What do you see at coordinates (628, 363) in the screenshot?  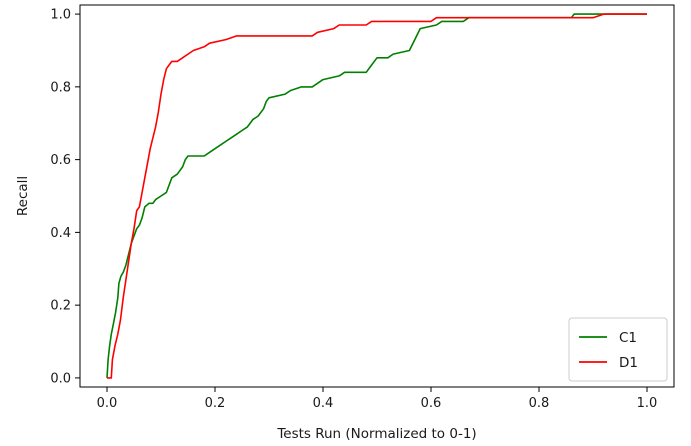 I see `legend-label-d1: D1` at bounding box center [628, 363].